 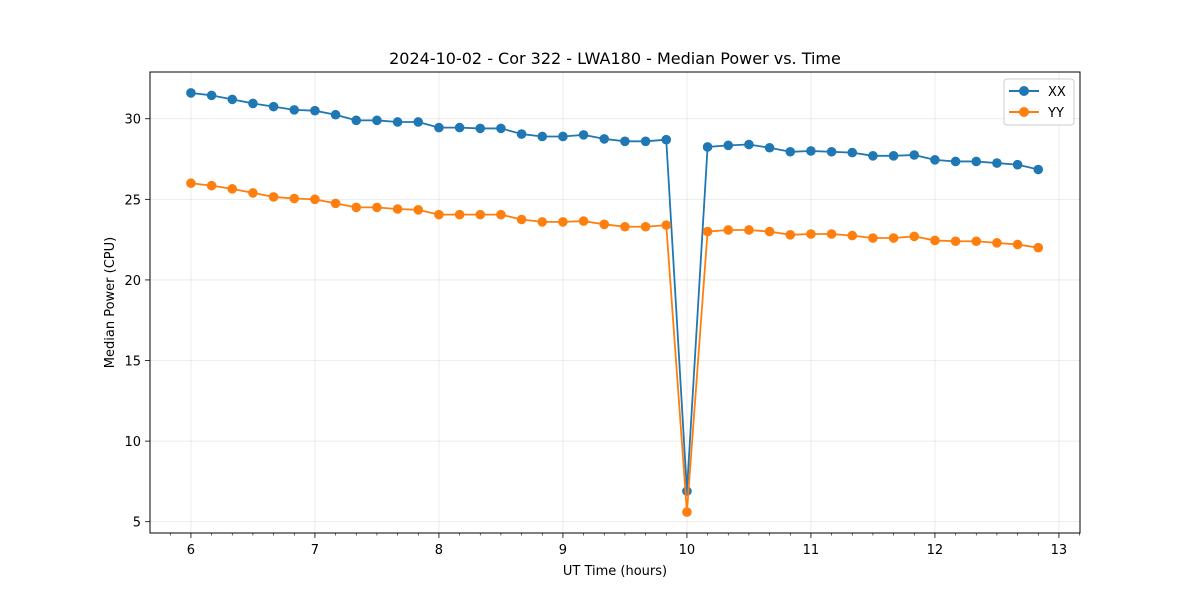 I want to click on y-tick-label: 15, so click(x=132, y=362).